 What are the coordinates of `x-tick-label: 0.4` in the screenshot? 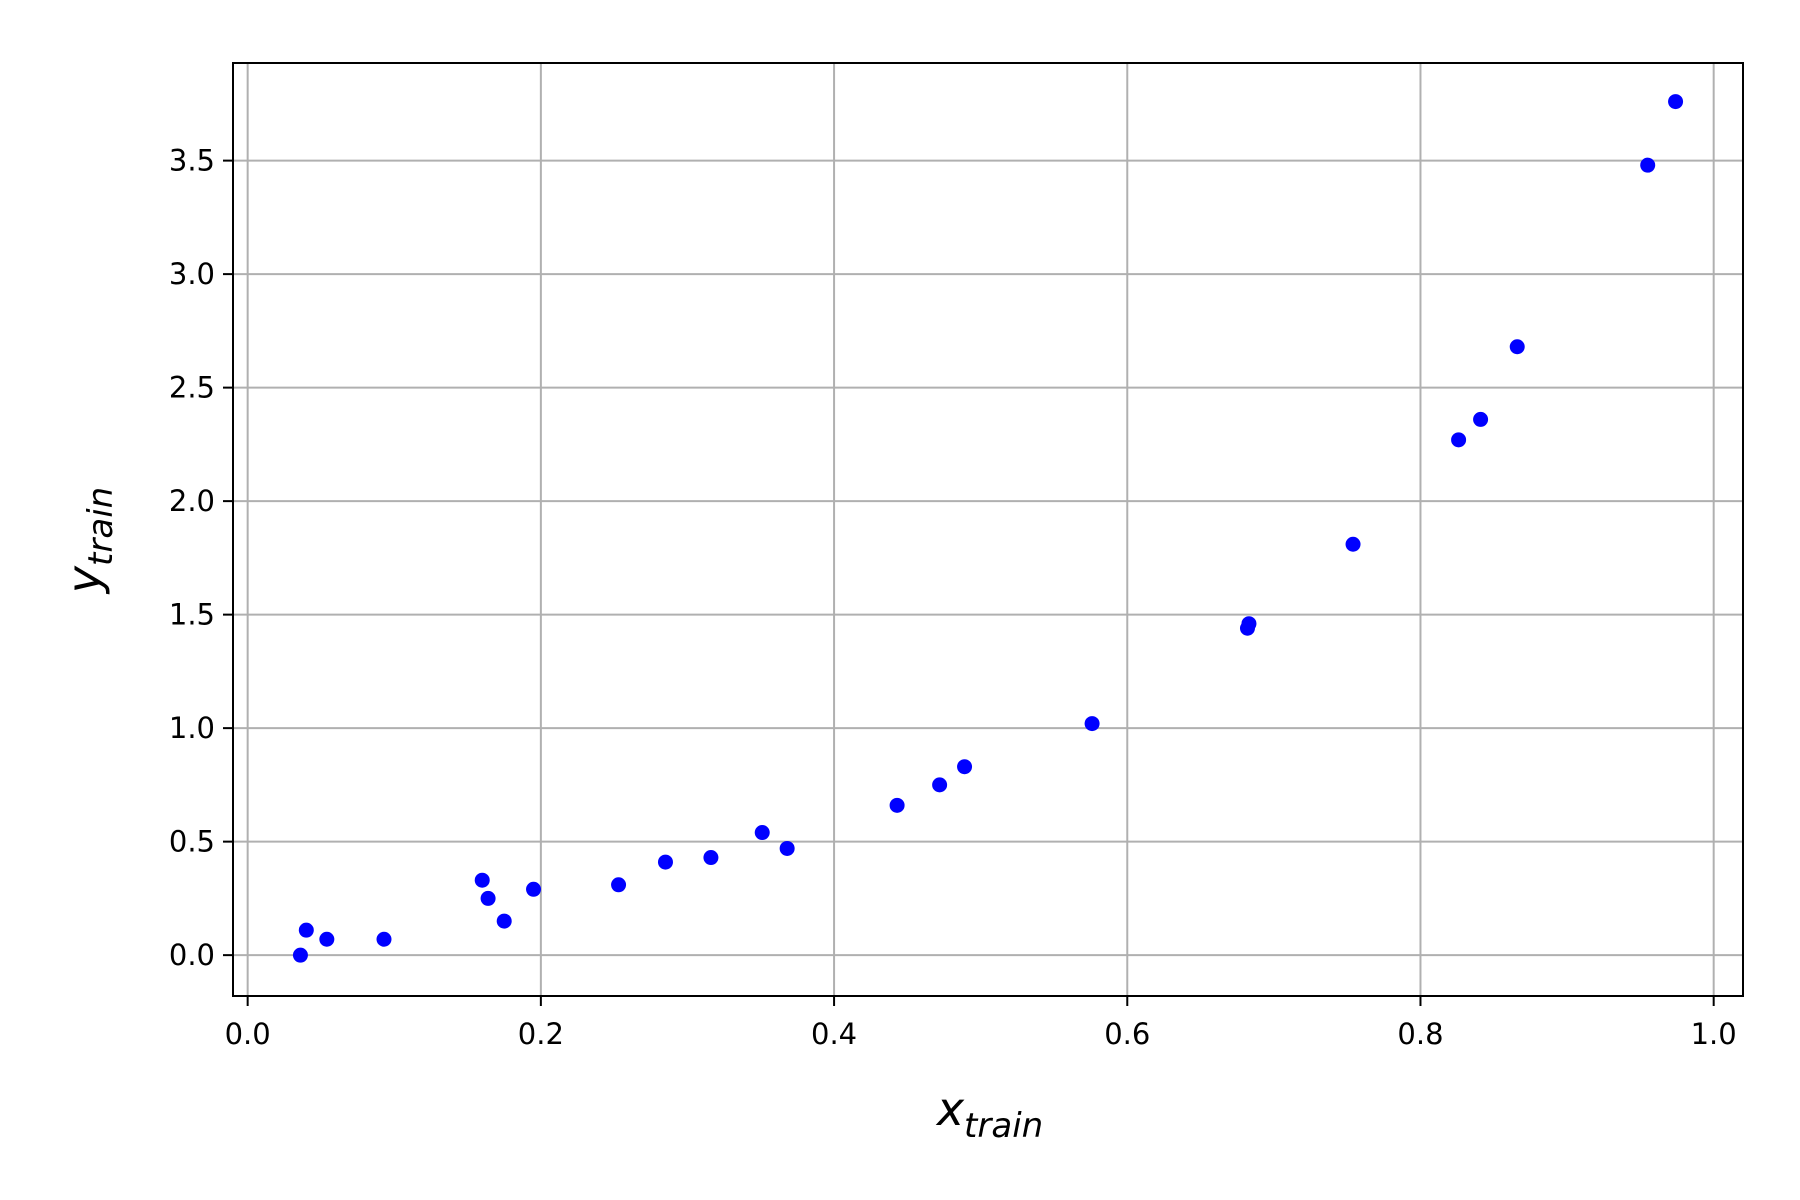 It's located at (834, 1034).